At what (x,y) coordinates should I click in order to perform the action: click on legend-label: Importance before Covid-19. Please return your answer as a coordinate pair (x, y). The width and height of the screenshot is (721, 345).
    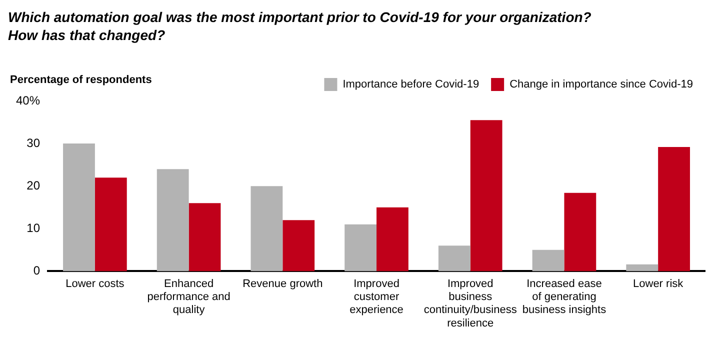
    Looking at the image, I should click on (411, 84).